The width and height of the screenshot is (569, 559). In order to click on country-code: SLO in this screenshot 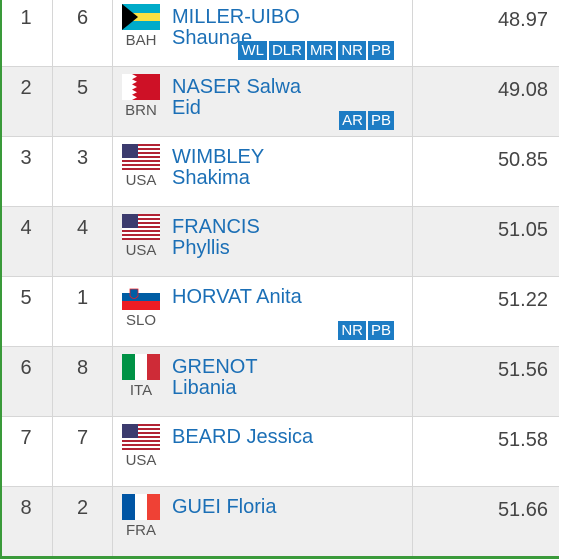, I will do `click(140, 320)`.